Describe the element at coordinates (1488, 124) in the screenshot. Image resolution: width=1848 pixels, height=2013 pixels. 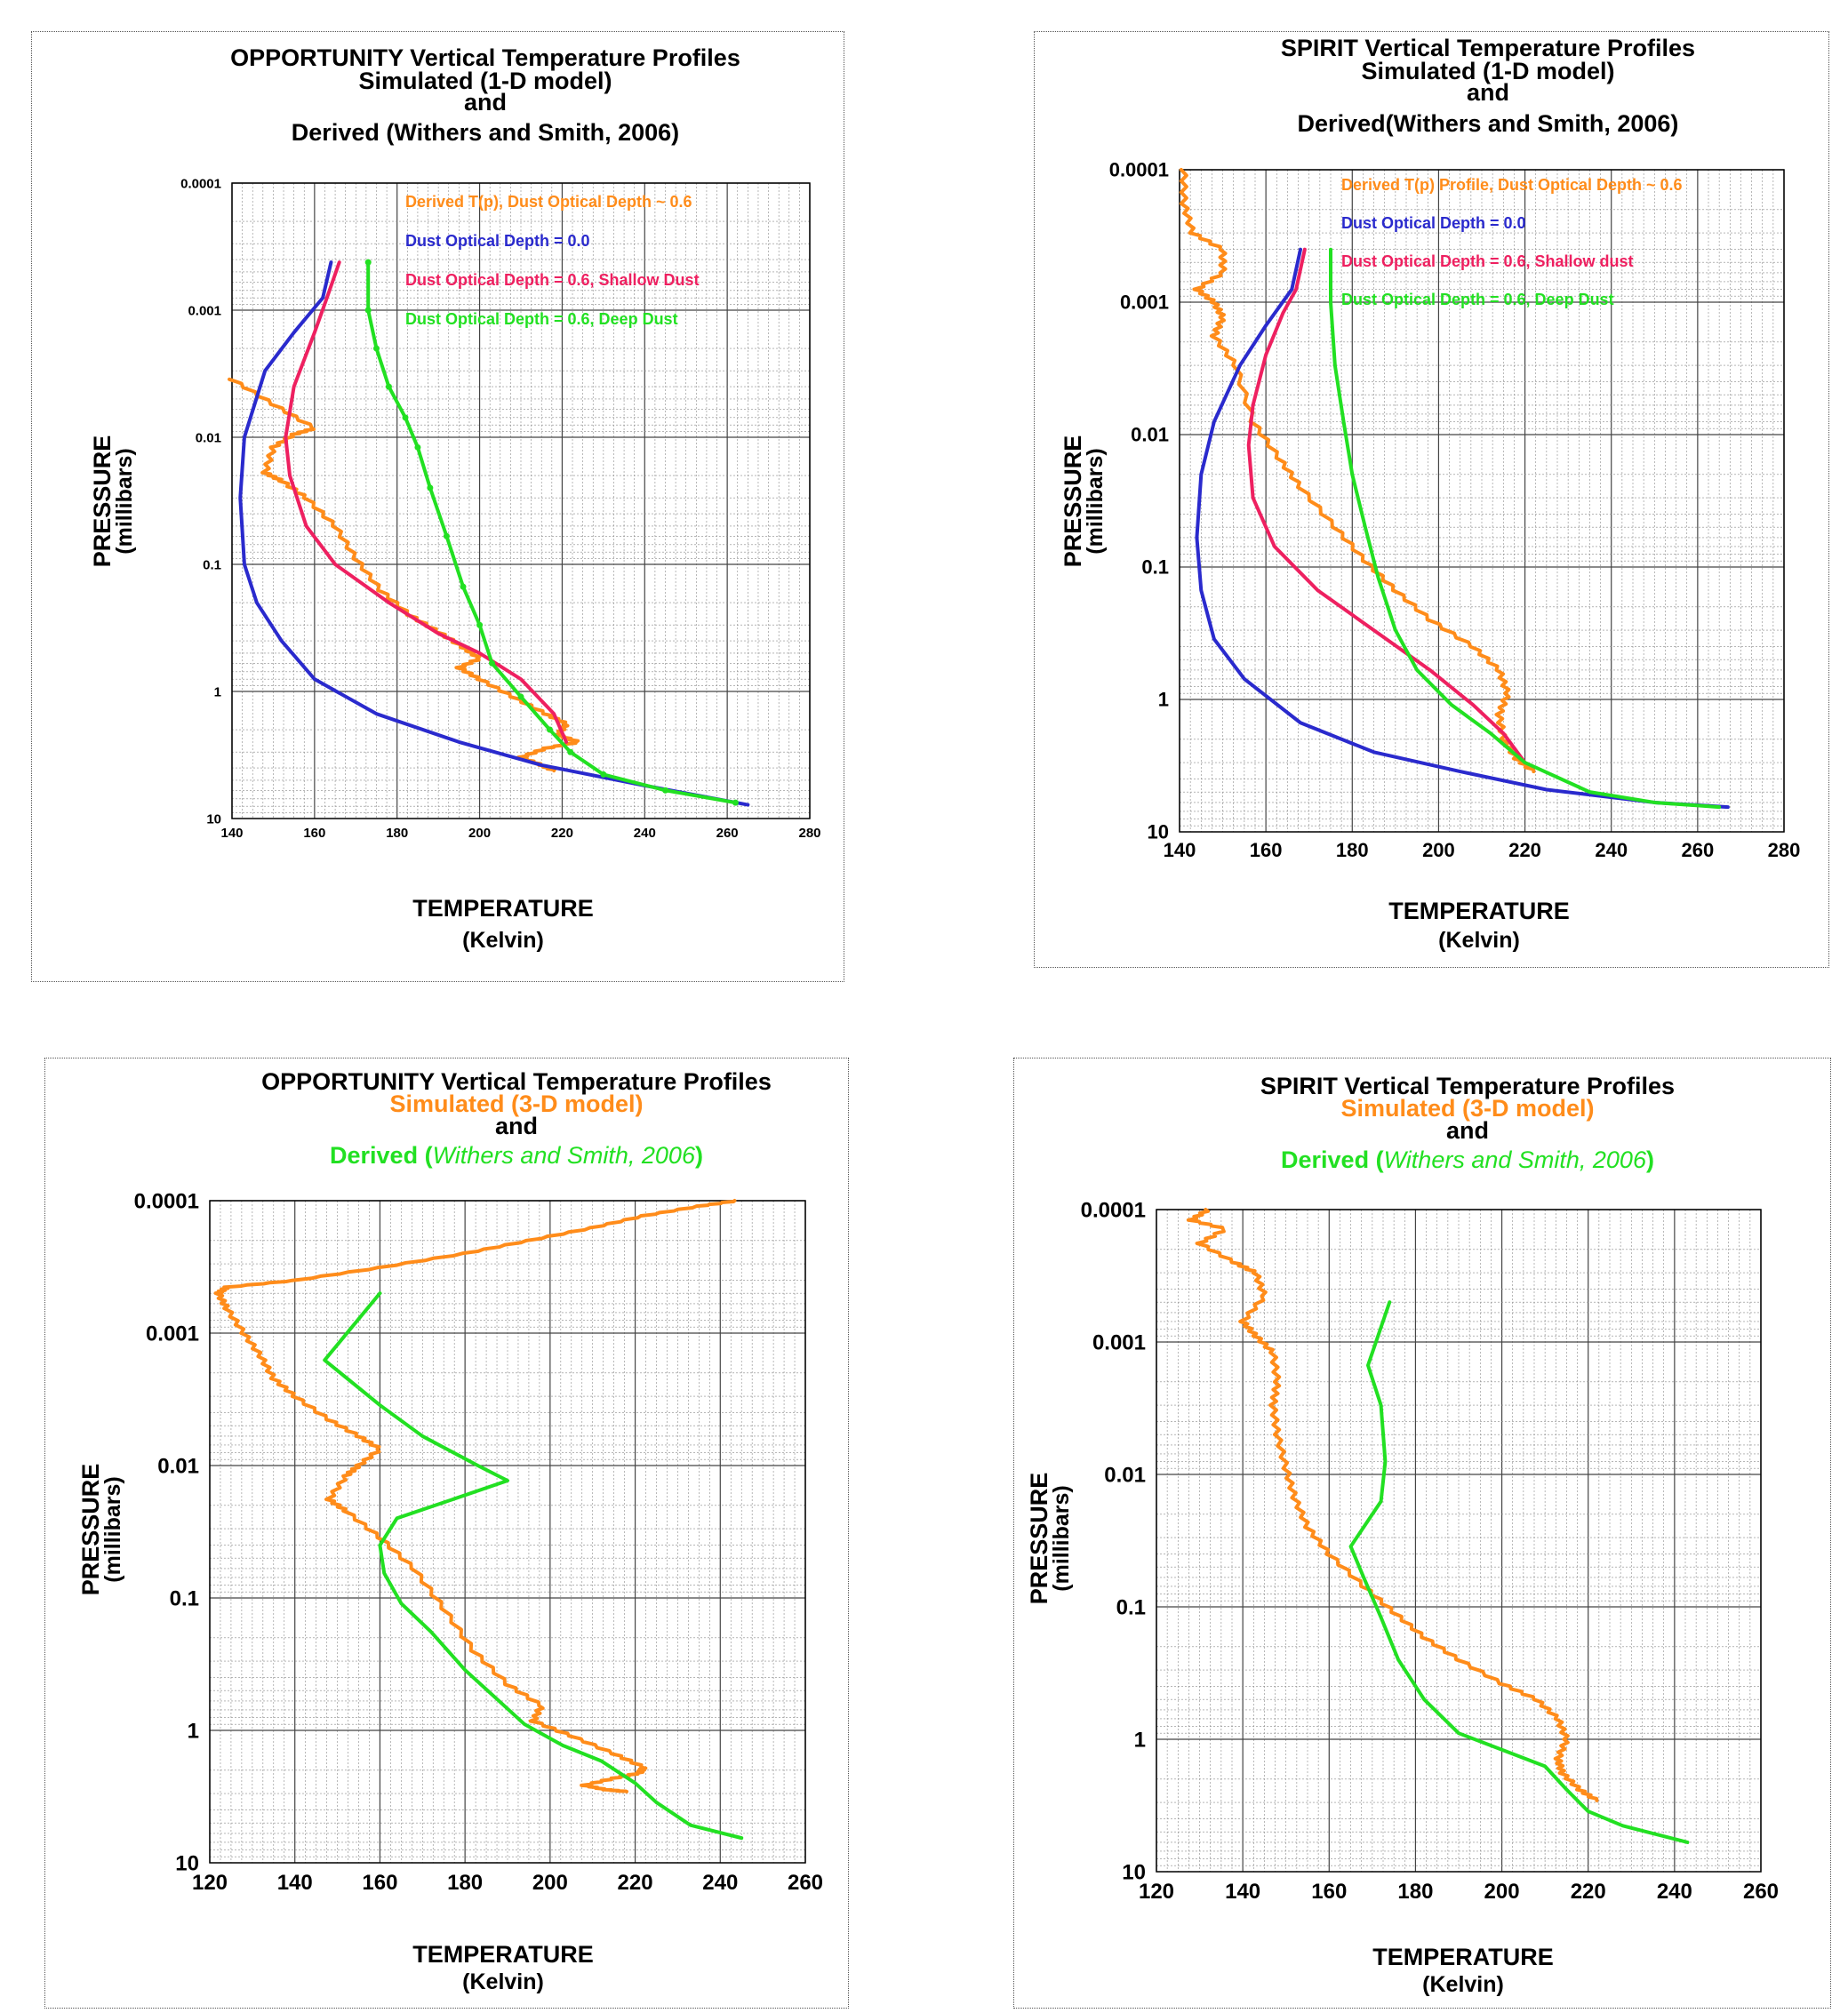
I see `chart-title-line: Derived(Withers and Smith, 2006)` at that location.